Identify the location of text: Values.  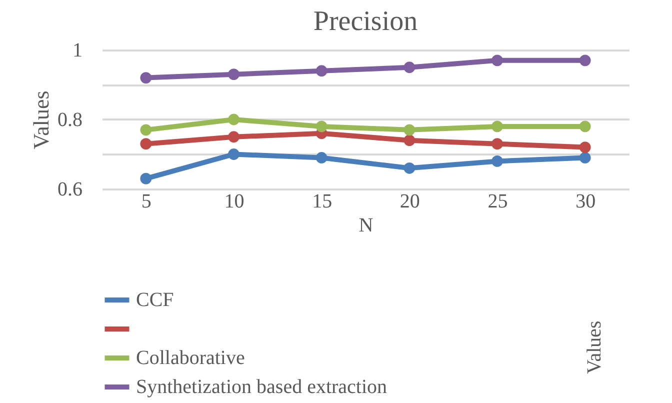
(594, 347).